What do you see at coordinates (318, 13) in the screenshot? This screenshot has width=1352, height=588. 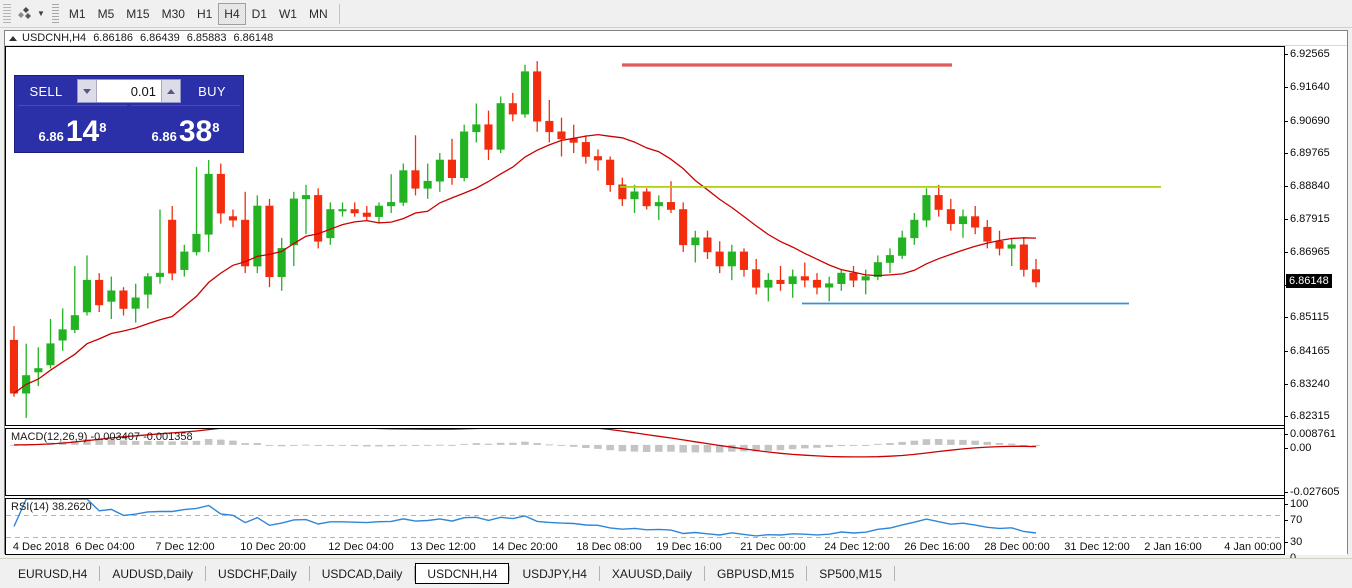 I see `timeframe-button-mn: MN` at bounding box center [318, 13].